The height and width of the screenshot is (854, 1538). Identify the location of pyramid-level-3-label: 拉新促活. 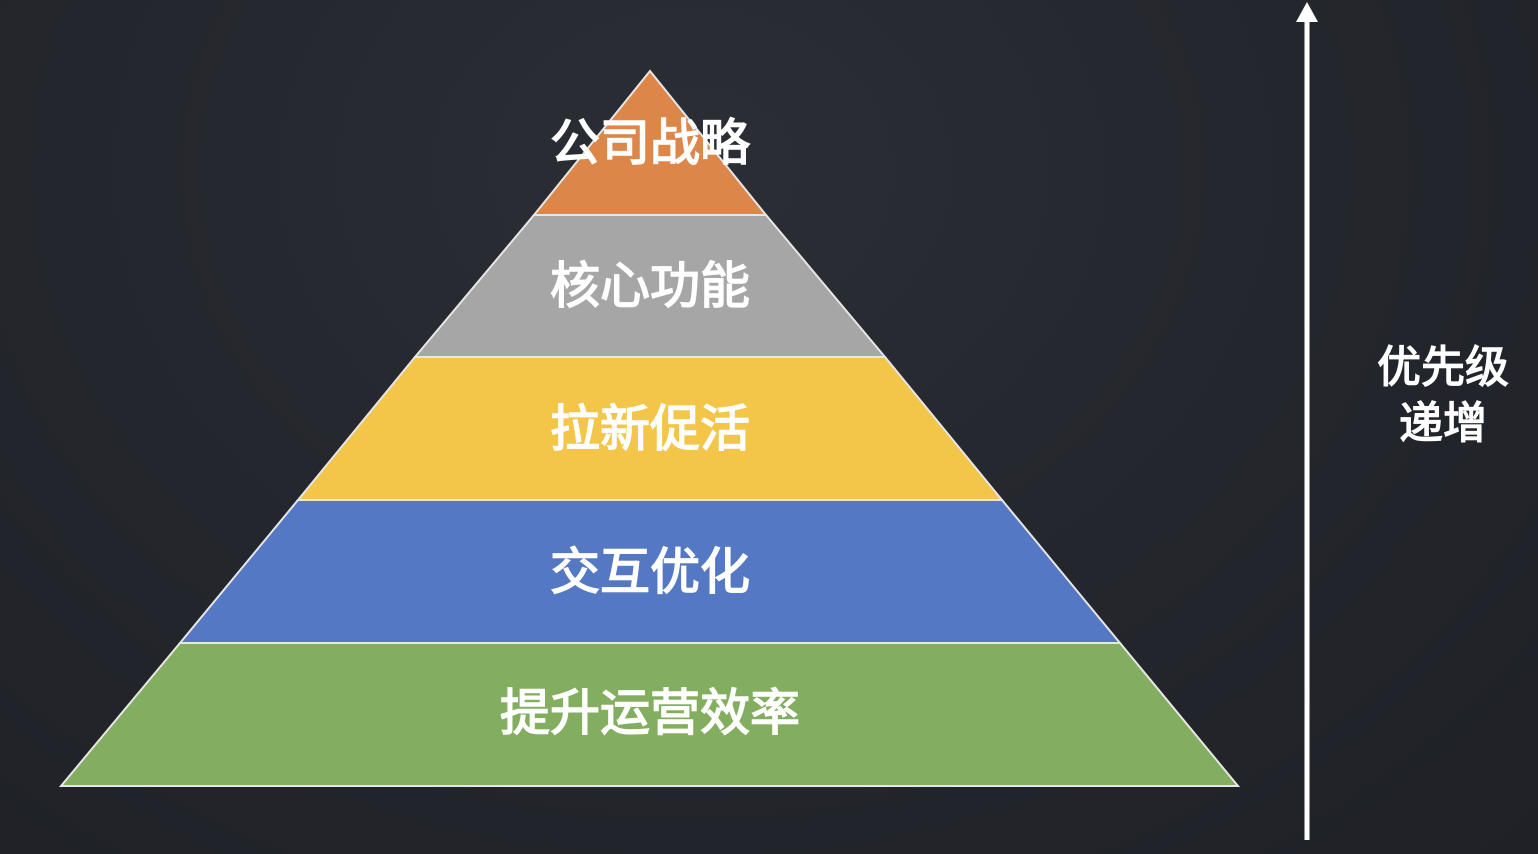
(650, 429).